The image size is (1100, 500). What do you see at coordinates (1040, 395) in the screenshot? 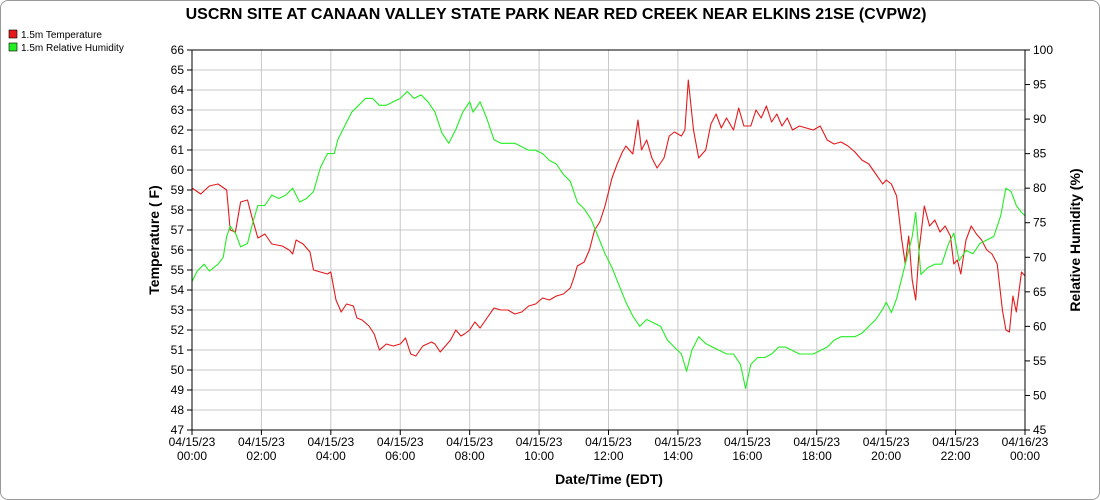
I see `right-tick-label: 50` at bounding box center [1040, 395].